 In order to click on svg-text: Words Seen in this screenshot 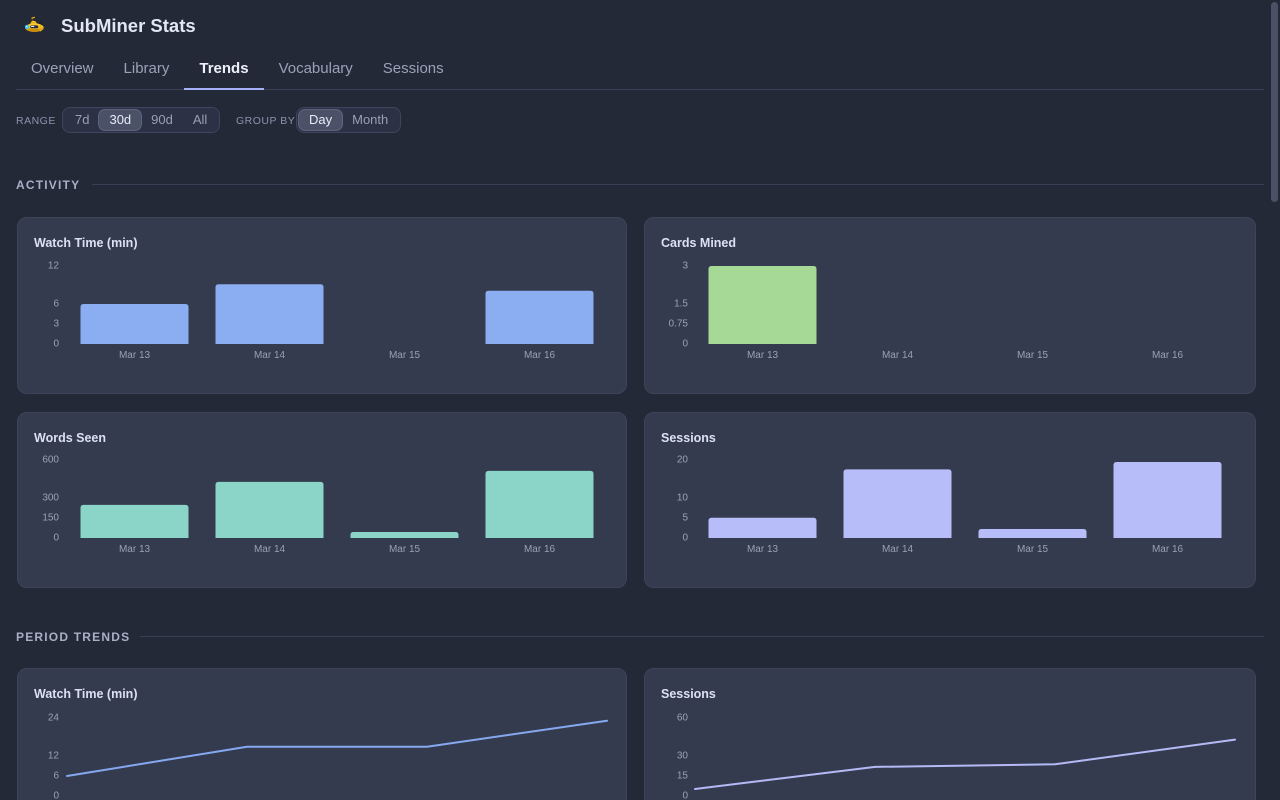, I will do `click(70, 438)`.